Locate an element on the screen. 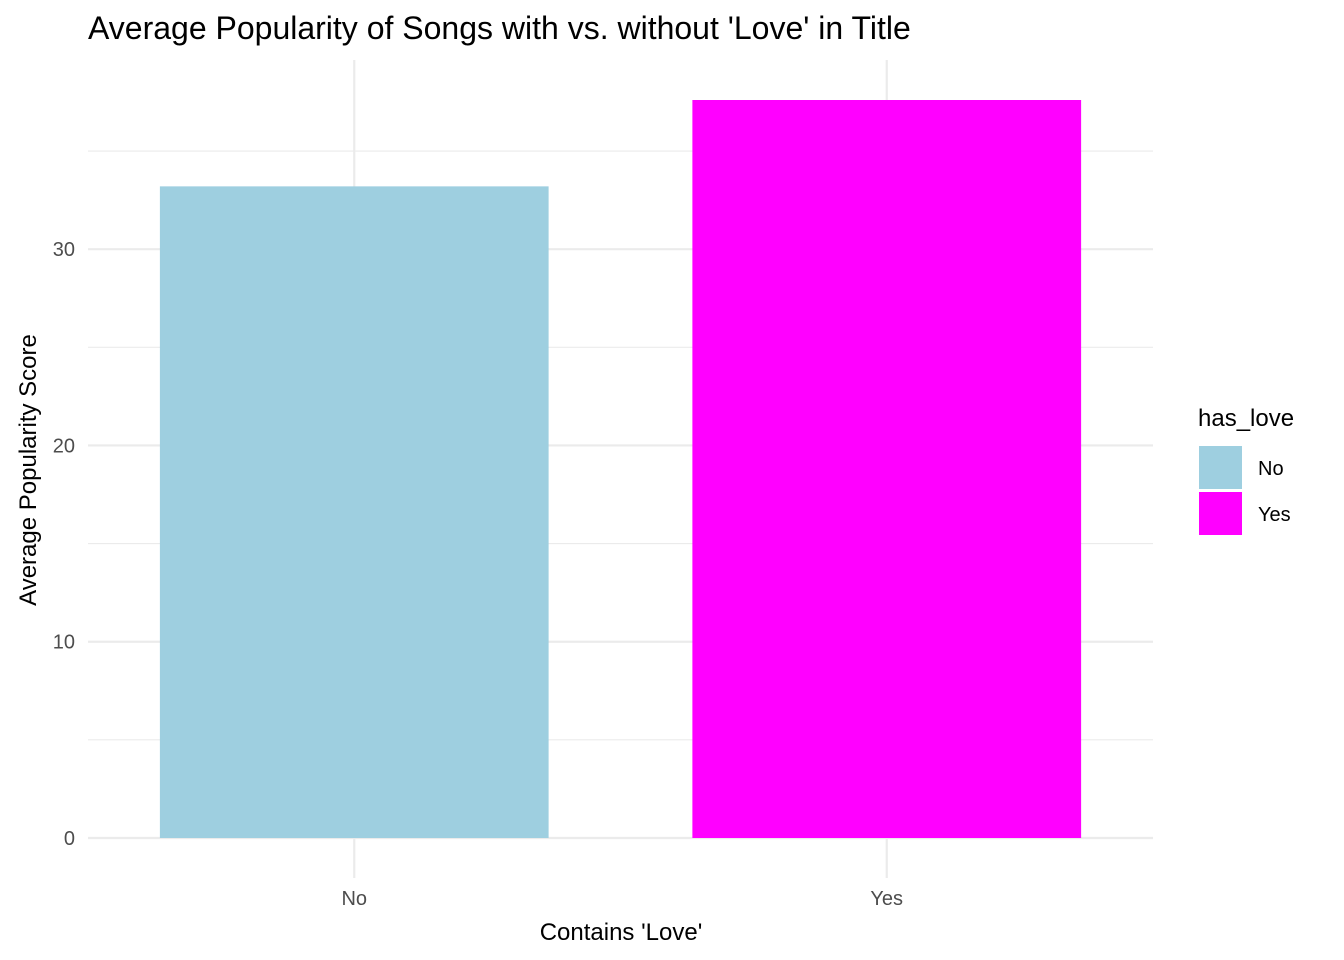 The height and width of the screenshot is (960, 1344). y-axis-title: Average Popularity Score is located at coordinates (28, 470).